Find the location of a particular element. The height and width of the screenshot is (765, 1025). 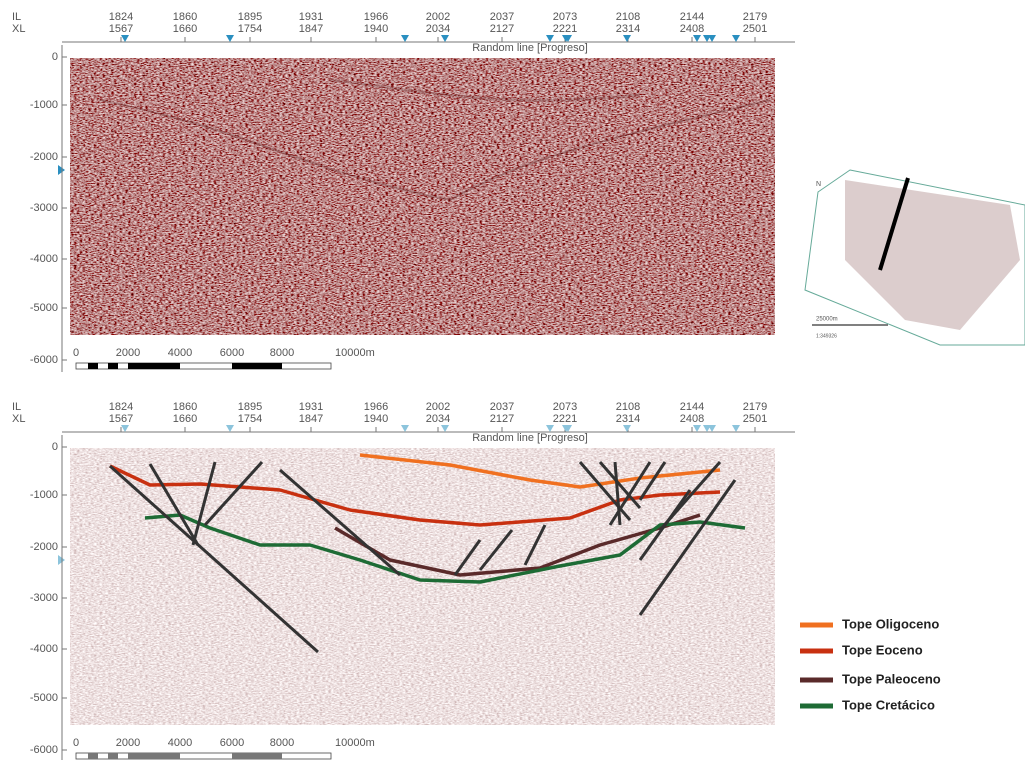

xl-number: 2501 is located at coordinates (755, 419).